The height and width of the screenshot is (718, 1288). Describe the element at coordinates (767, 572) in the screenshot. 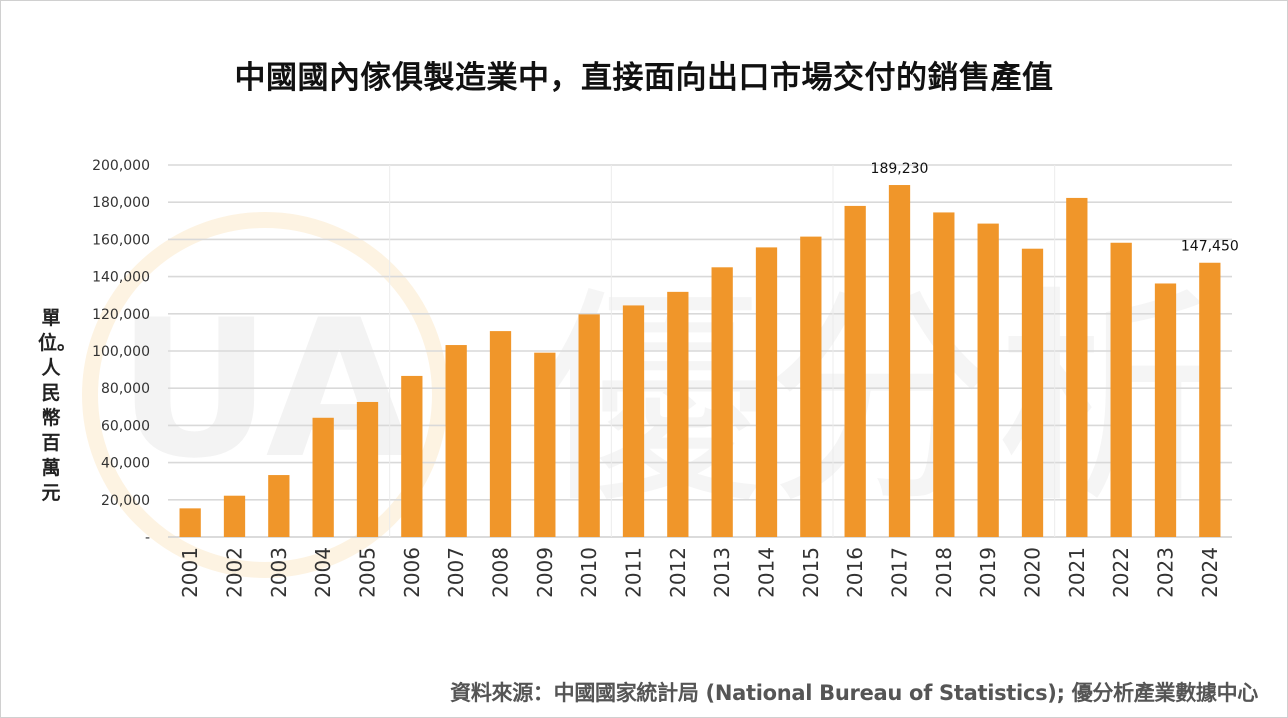

I see `x-tick-label: 2014` at that location.